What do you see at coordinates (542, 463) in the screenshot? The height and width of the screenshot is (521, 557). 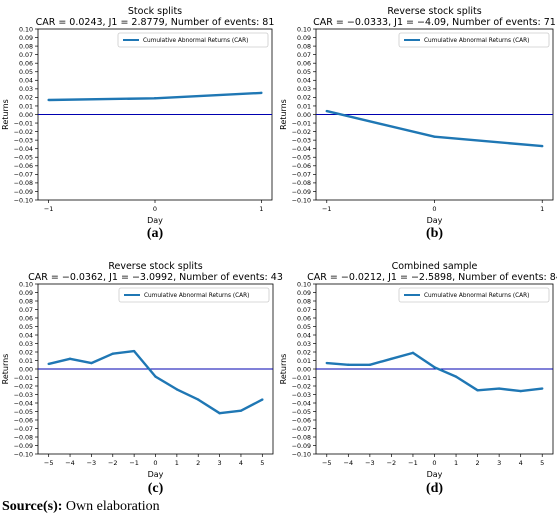 I see `x-tick-label: 5` at bounding box center [542, 463].